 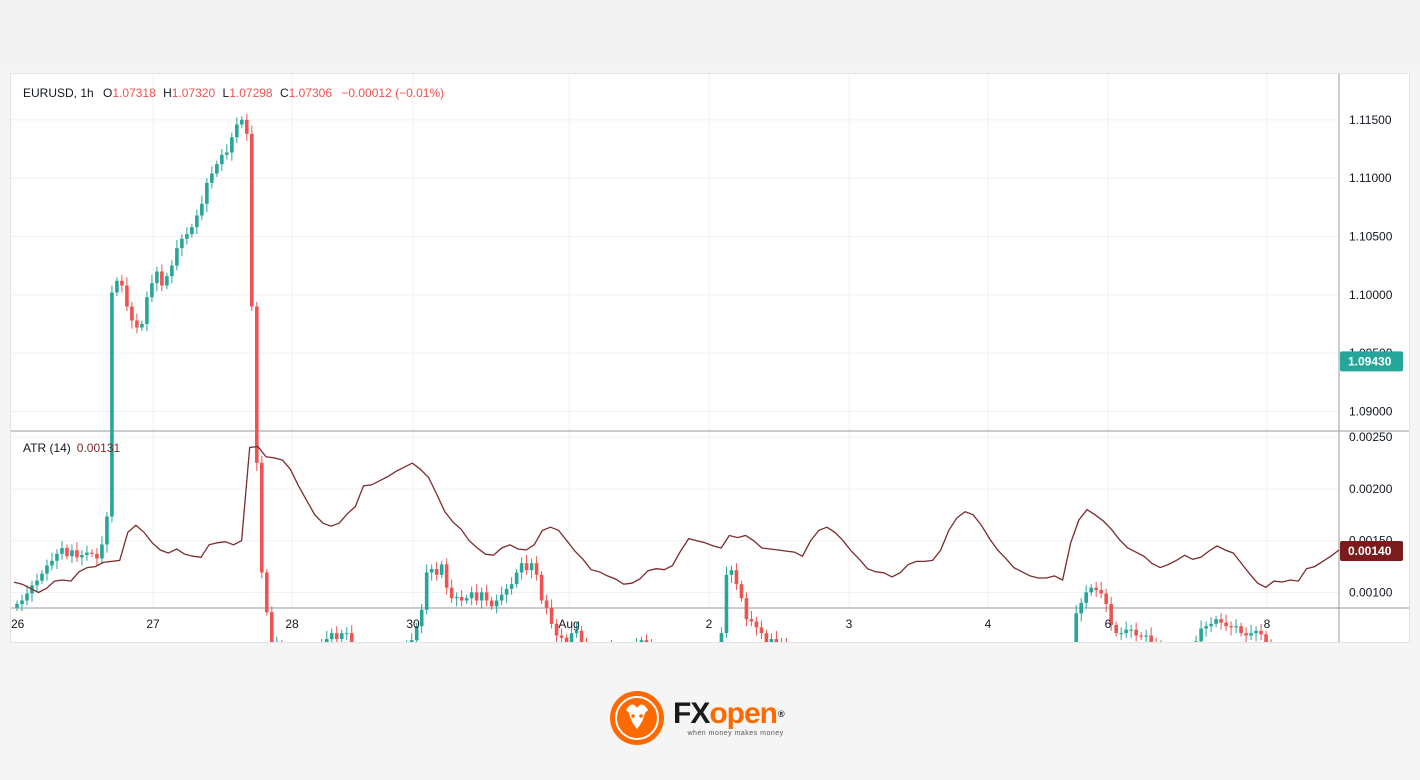 I want to click on high-value: 1.07320, so click(x=193, y=93).